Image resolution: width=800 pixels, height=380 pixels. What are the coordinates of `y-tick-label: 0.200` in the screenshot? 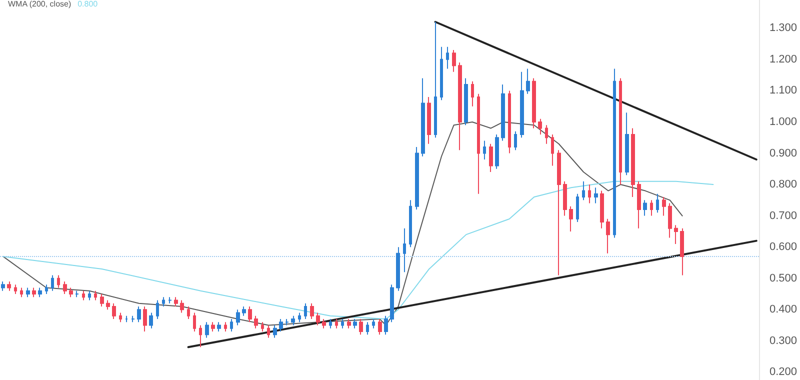 It's located at (783, 372).